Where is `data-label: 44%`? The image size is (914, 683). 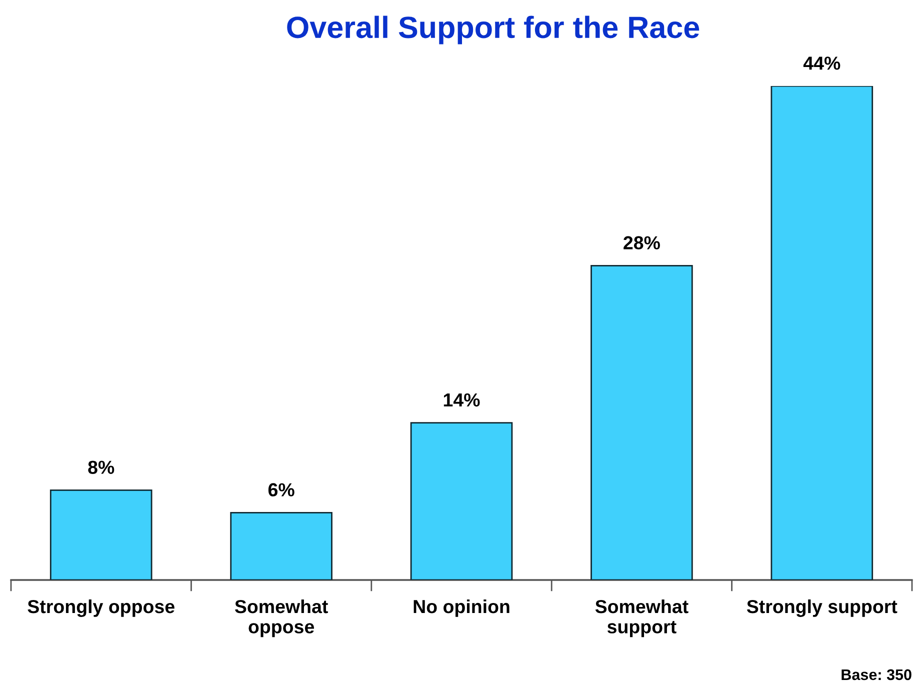
data-label: 44% is located at coordinates (821, 63).